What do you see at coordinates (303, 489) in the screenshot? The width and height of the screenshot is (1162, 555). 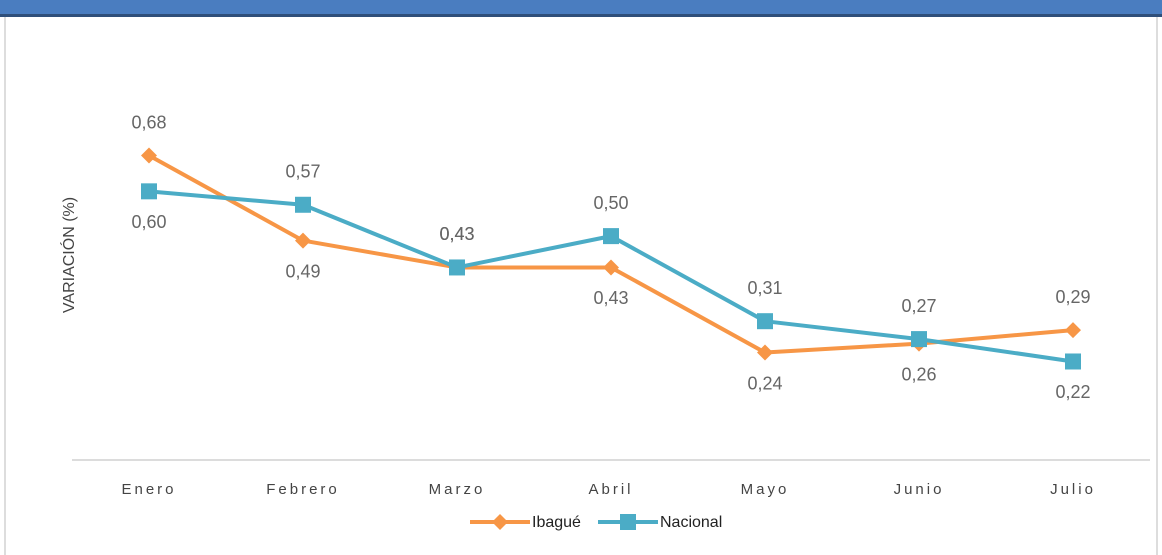 I see `x-tick-label: Febrero` at bounding box center [303, 489].